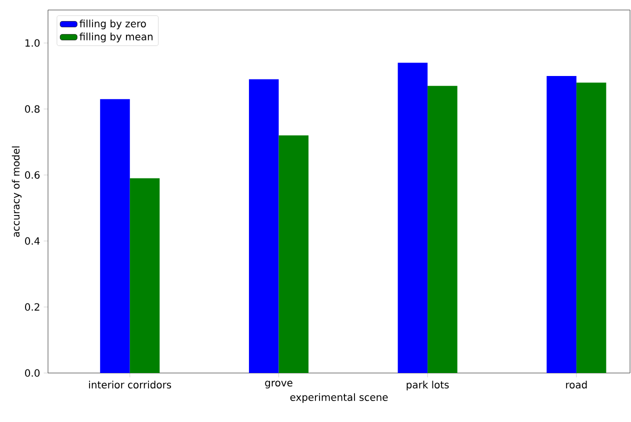 This screenshot has width=631, height=422. Describe the element at coordinates (427, 385) in the screenshot. I see `x-tick-label: park lots` at that location.